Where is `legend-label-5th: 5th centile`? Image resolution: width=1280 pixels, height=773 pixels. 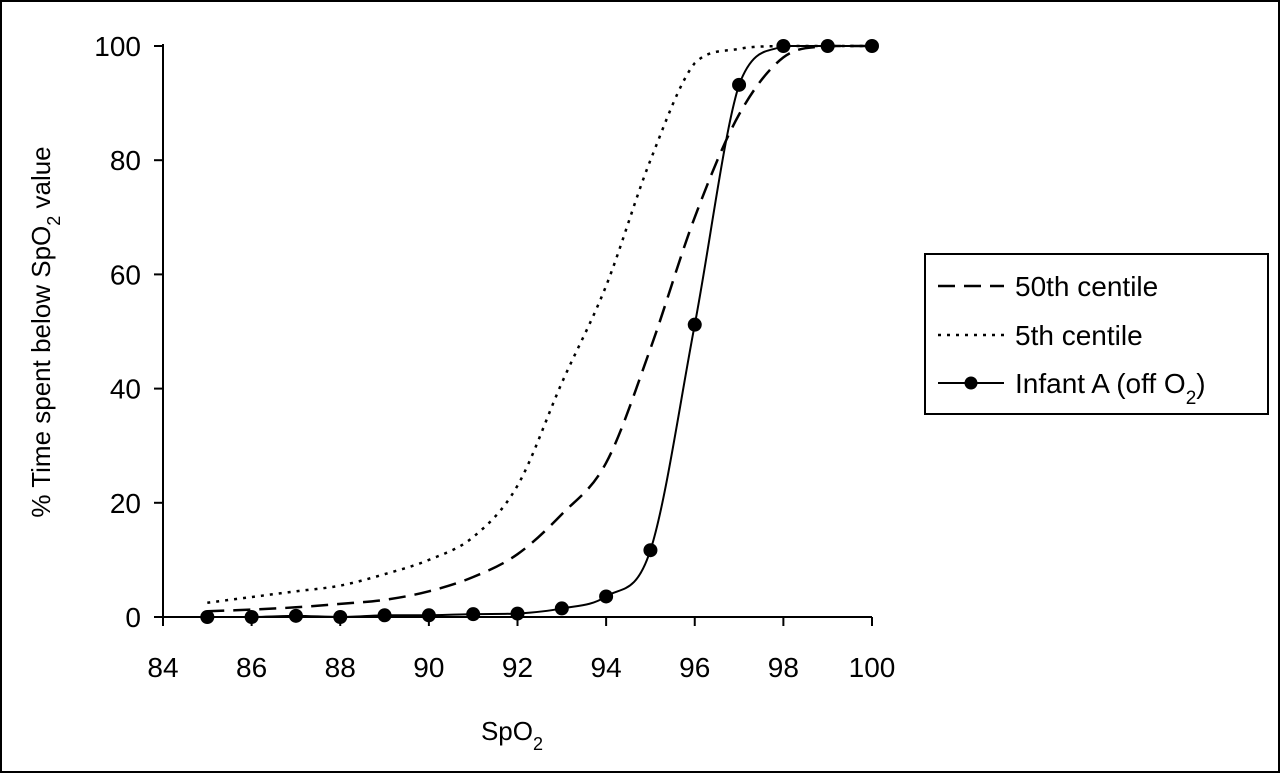 legend-label-5th: 5th centile is located at coordinates (1079, 335).